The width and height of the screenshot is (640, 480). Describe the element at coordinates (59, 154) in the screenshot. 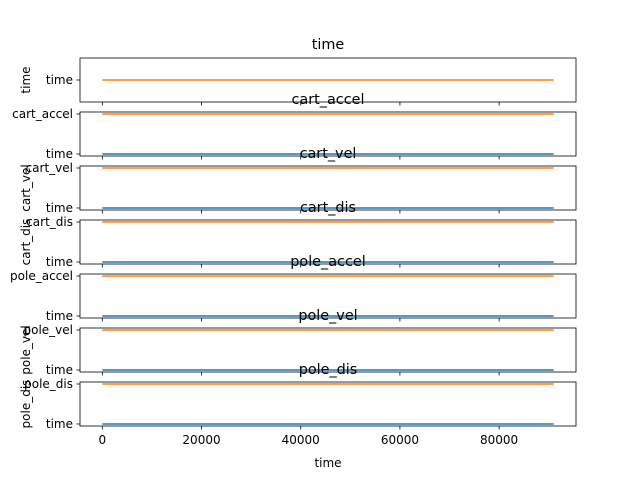

I see `panel-1-ytick-label-0: time` at that location.